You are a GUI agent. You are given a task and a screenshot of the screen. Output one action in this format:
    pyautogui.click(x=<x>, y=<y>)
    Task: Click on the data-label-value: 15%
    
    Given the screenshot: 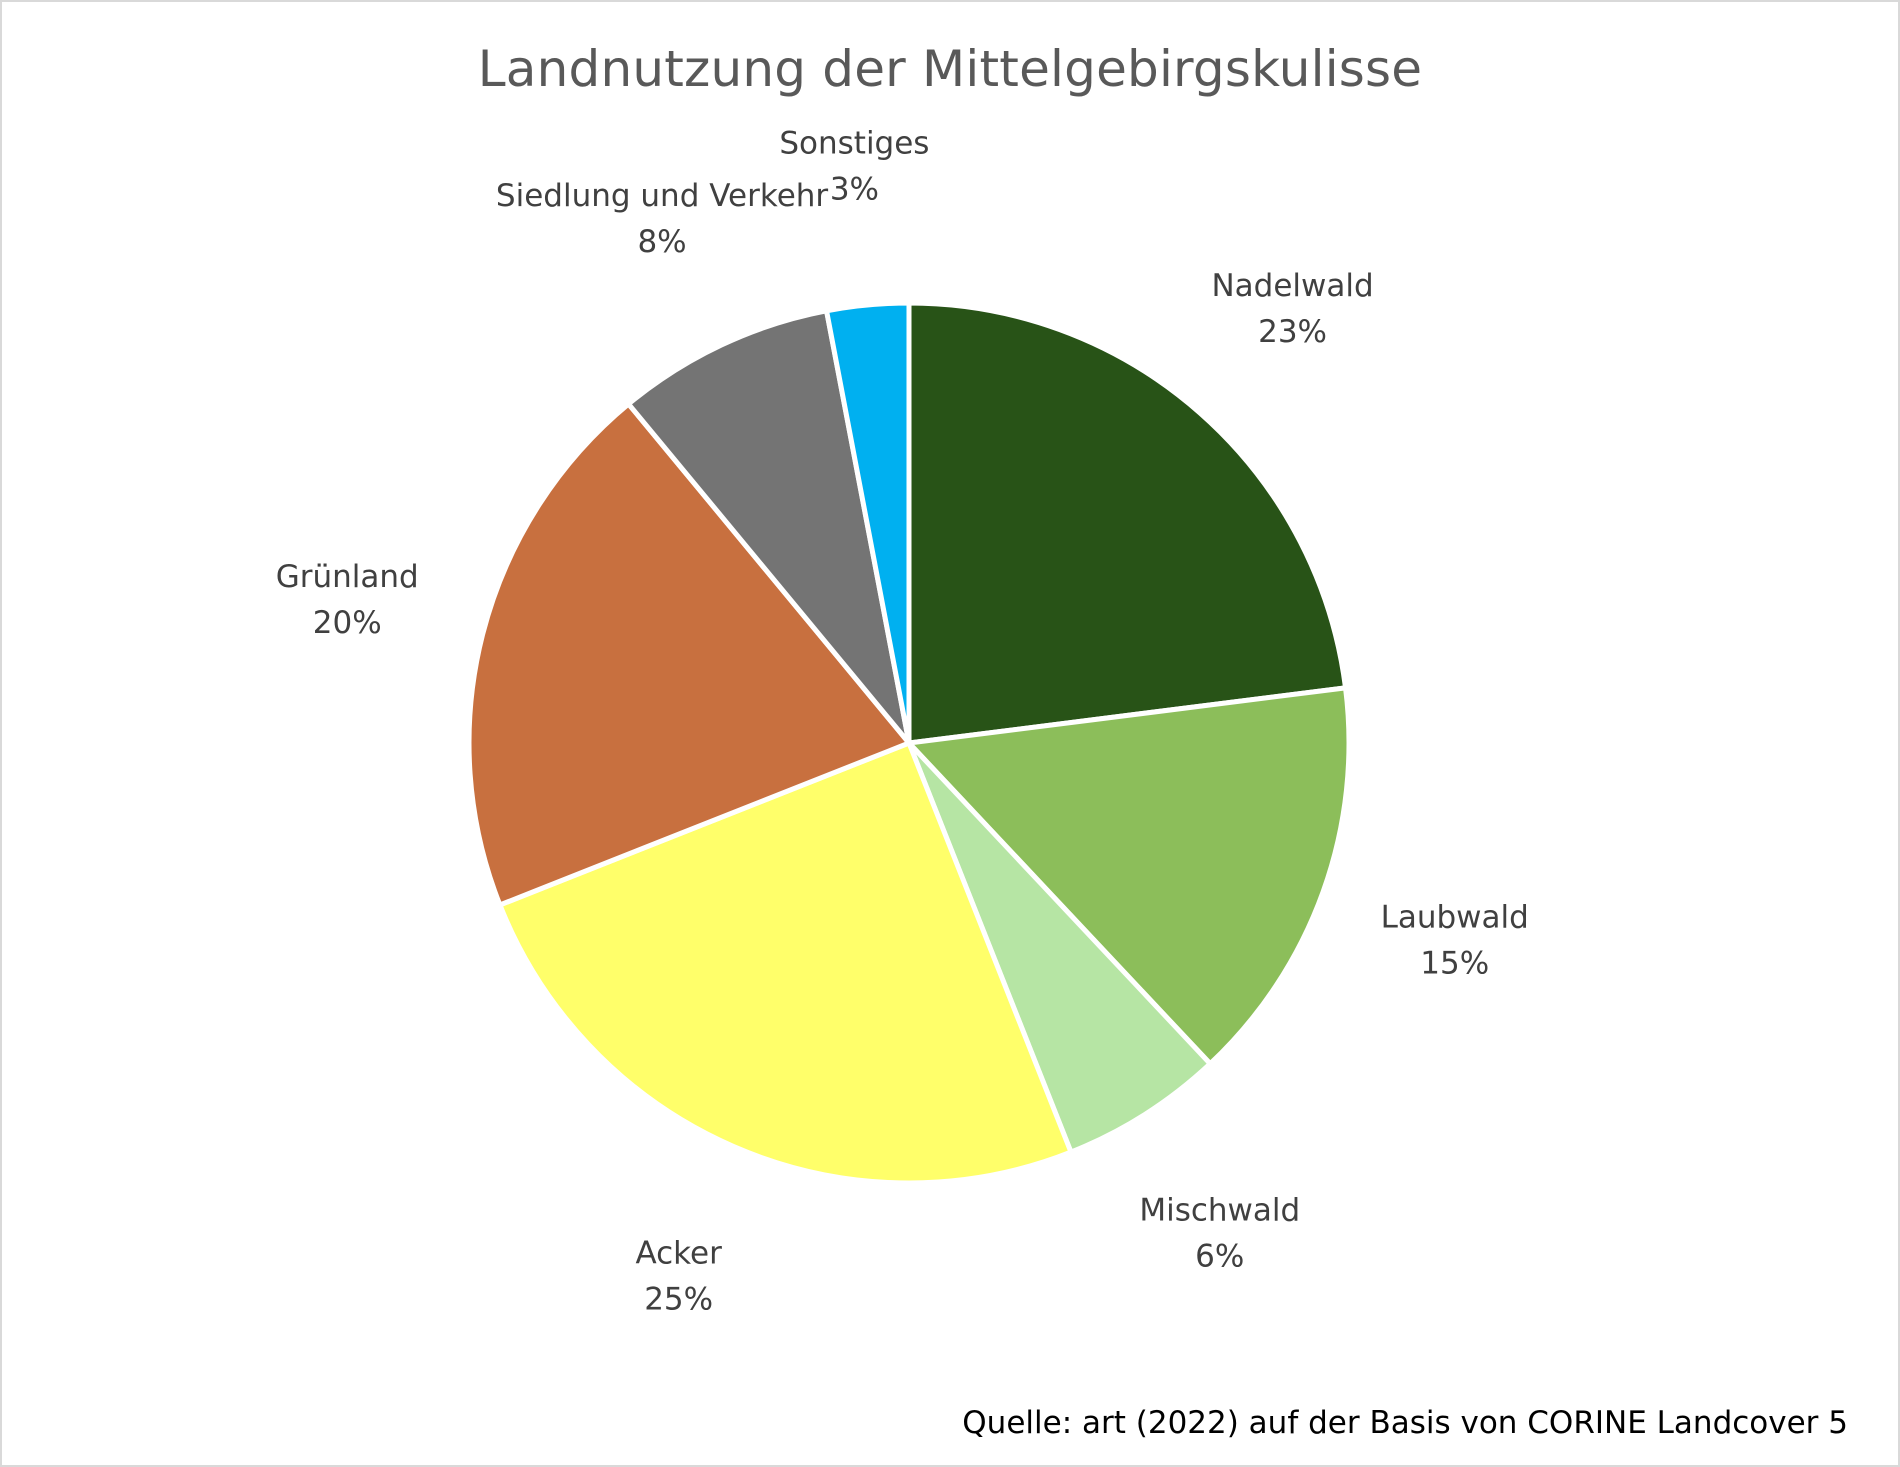 What is the action you would take?
    pyautogui.click(x=1454, y=963)
    